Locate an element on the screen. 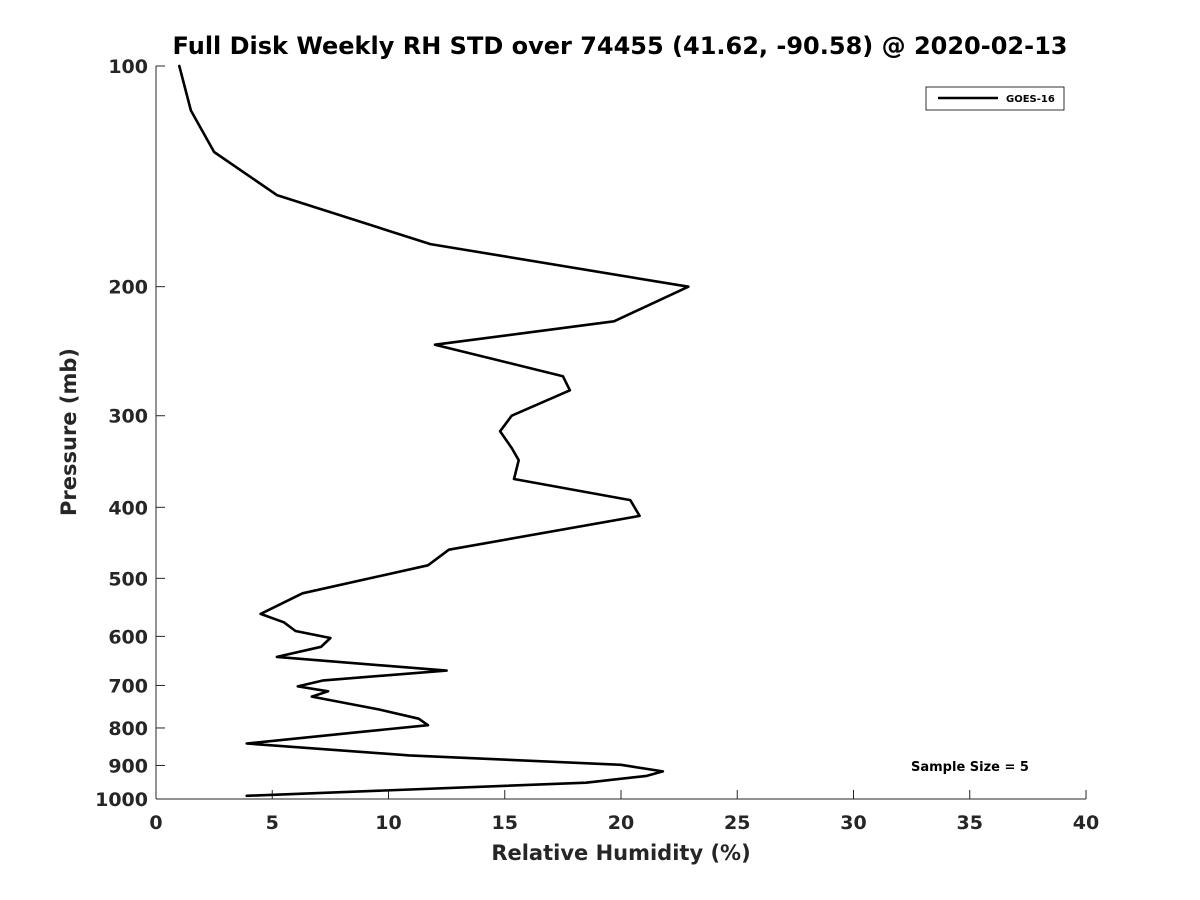 This screenshot has height=900, width=1200. x-tick-label: 30 is located at coordinates (853, 823).